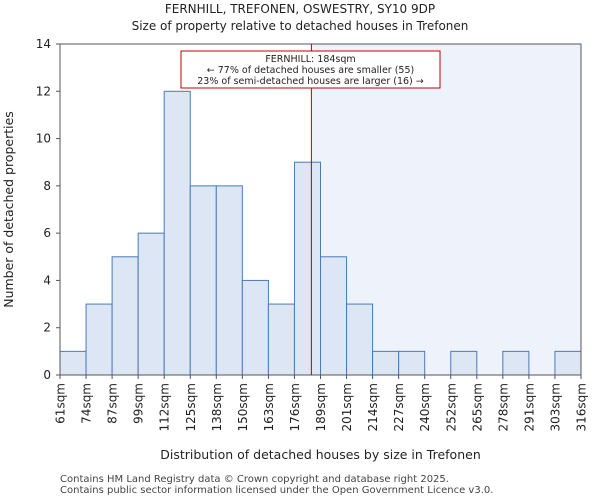  Describe the element at coordinates (360, 339) in the screenshot. I see `bar-201sqm` at that location.